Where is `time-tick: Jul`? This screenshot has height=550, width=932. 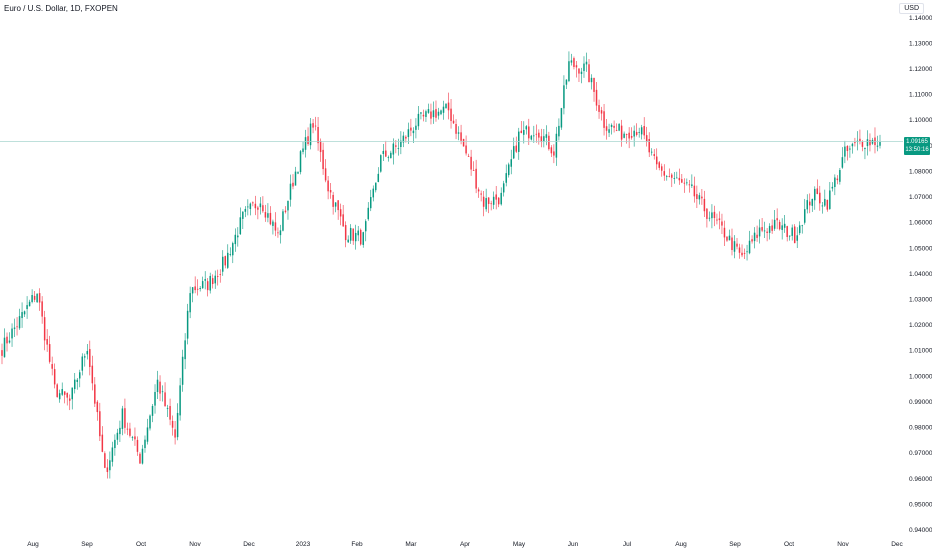 time-tick: Jul is located at coordinates (627, 544).